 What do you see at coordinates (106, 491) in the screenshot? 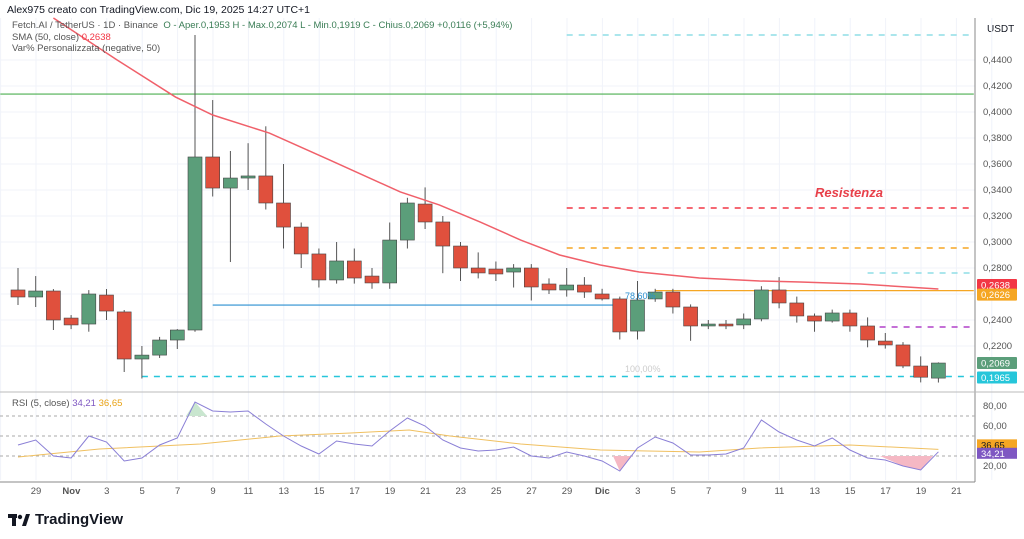
I see `time-tick: 3` at bounding box center [106, 491].